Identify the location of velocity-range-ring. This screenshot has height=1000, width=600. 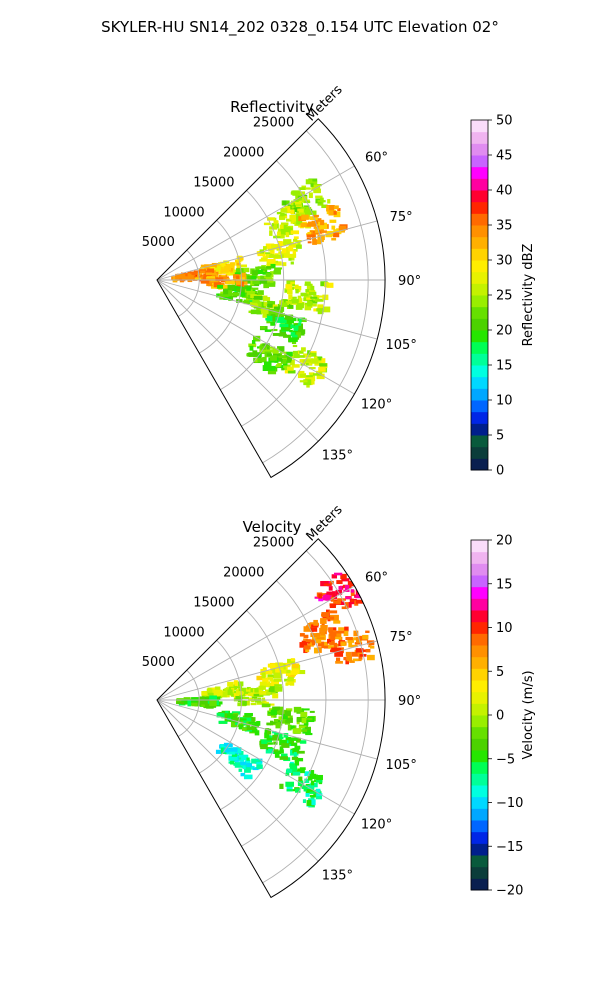
(315, 717).